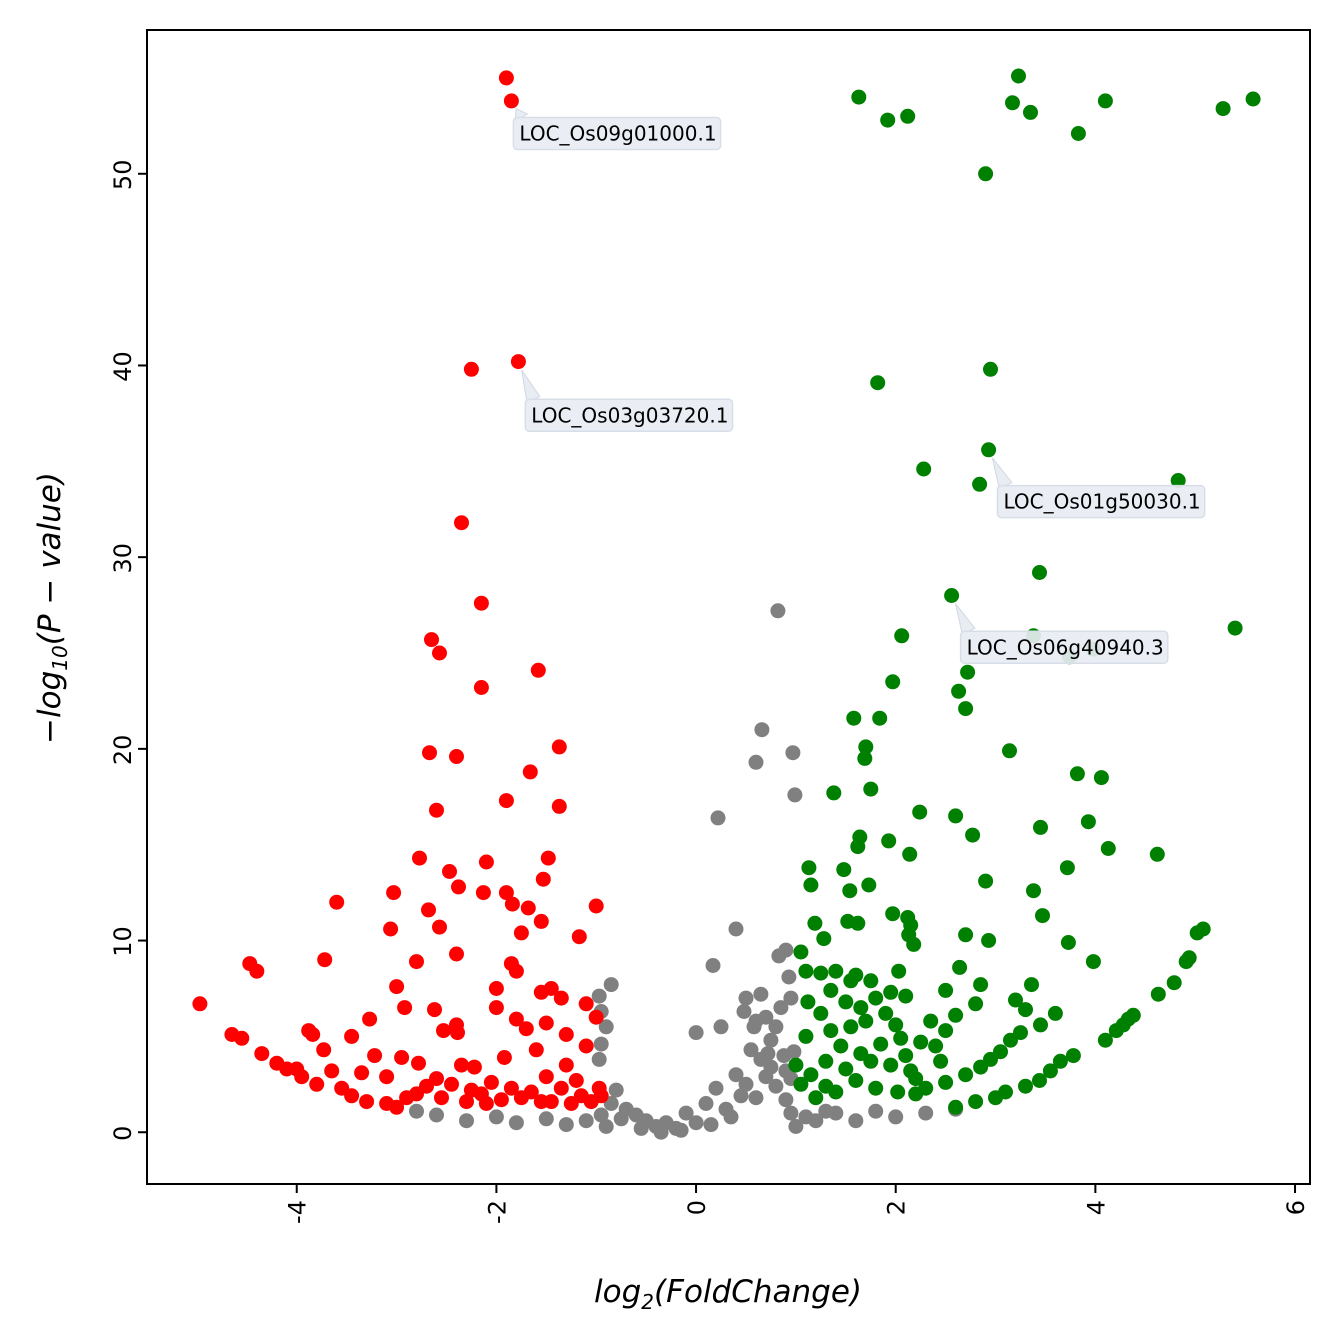 Image resolution: width=1344 pixels, height=1340 pixels. Describe the element at coordinates (697, 1207) in the screenshot. I see `x-tick-label-2: 0` at that location.